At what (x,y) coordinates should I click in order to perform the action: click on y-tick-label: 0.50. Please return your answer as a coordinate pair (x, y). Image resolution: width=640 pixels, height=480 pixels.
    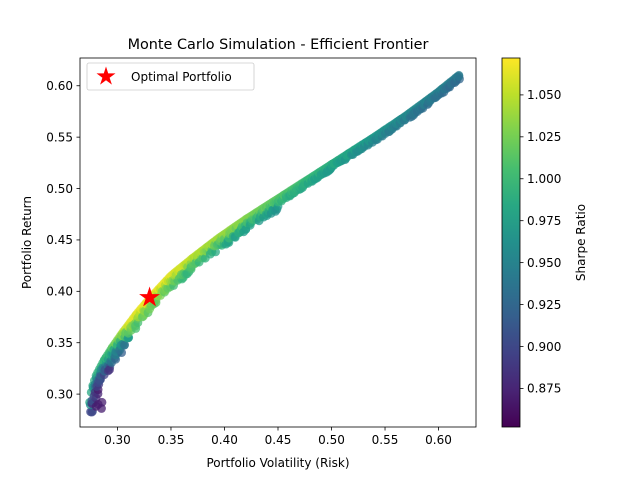
    Looking at the image, I should click on (59, 189).